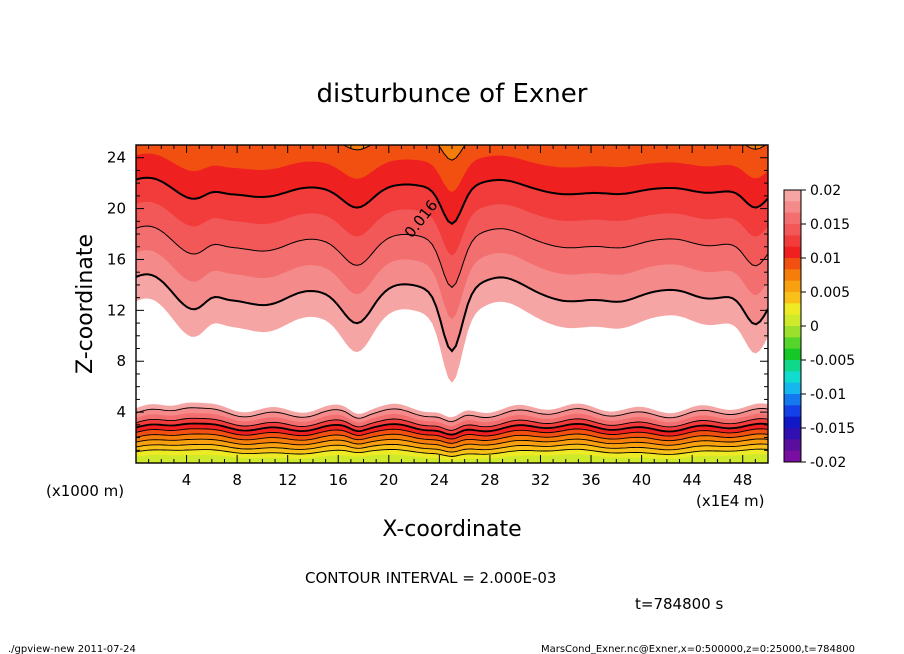  I want to click on colorbar-tick-label: -0.02, so click(828, 463).